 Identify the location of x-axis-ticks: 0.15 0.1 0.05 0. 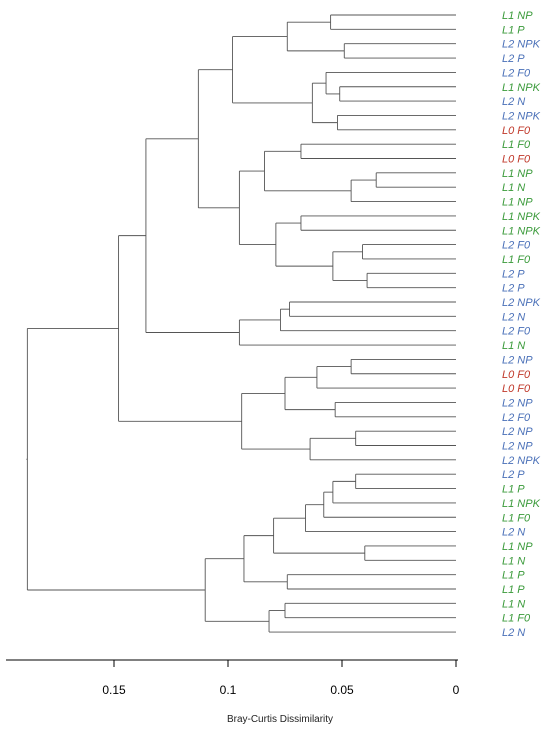
(281, 678).